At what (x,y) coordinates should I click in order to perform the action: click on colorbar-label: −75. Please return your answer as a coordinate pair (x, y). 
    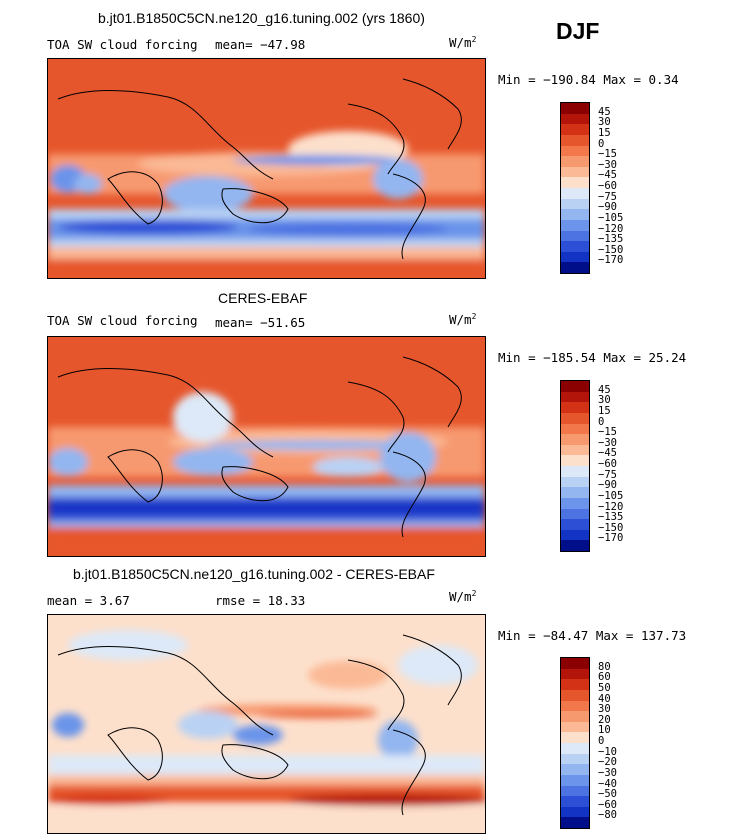
    Looking at the image, I should click on (607, 196).